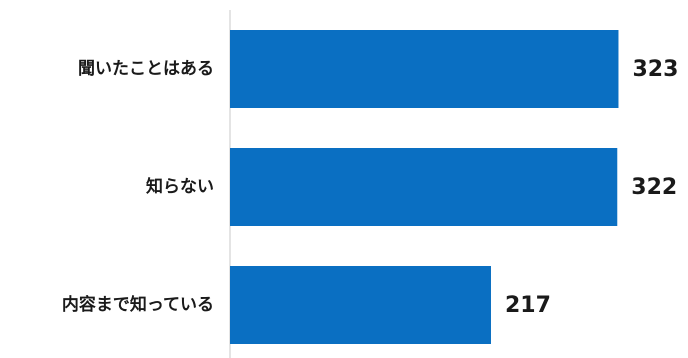  Describe the element at coordinates (655, 69) in the screenshot. I see `value-label-0: 323` at that location.